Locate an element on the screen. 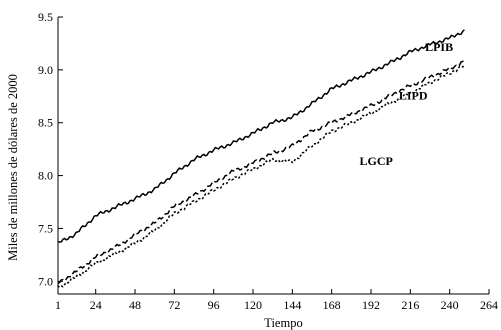 The image size is (501, 330). x-tick-label: 48 is located at coordinates (135, 305).